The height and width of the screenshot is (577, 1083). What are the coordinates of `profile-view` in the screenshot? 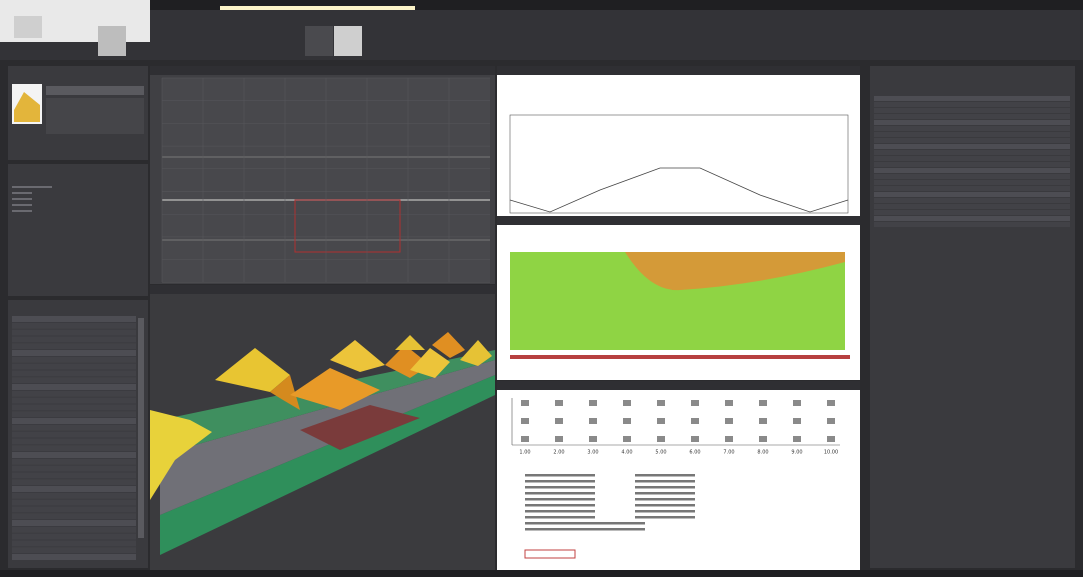 It's located at (678, 141).